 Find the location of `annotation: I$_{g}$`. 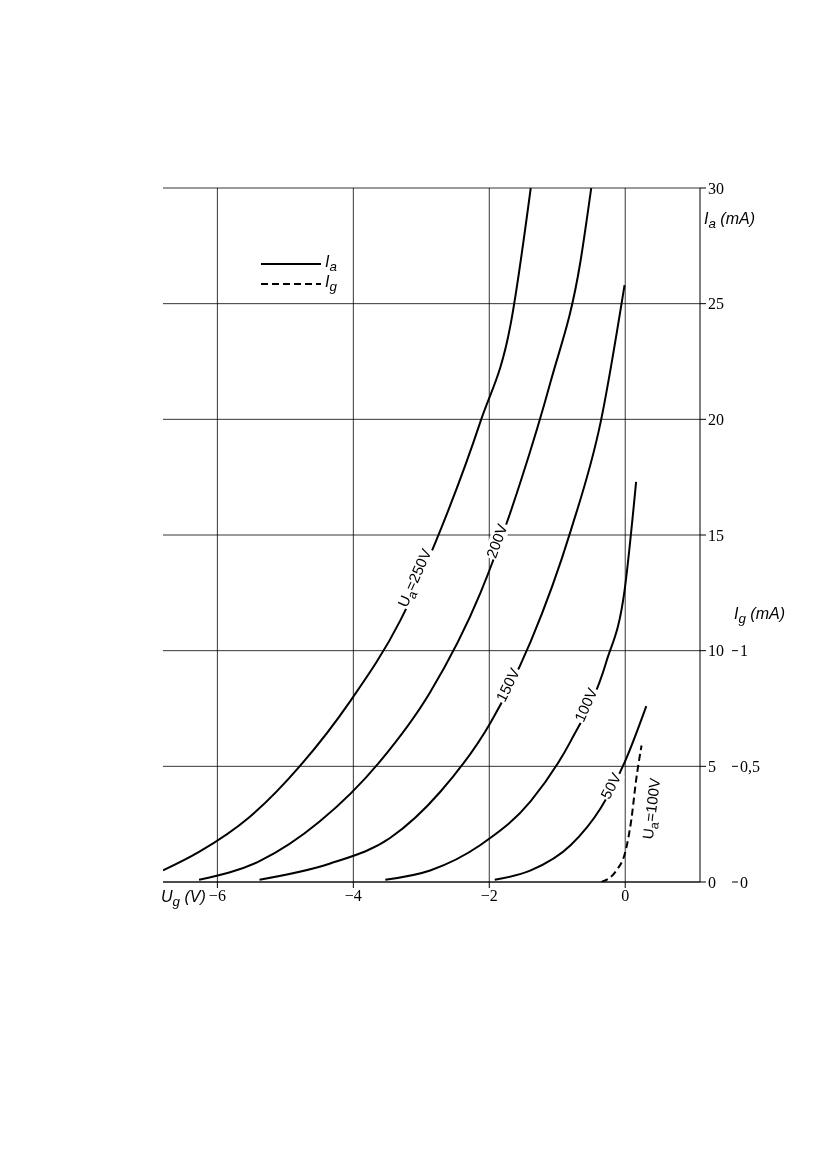

annotation: I$_{g}$ is located at coordinates (331, 284).